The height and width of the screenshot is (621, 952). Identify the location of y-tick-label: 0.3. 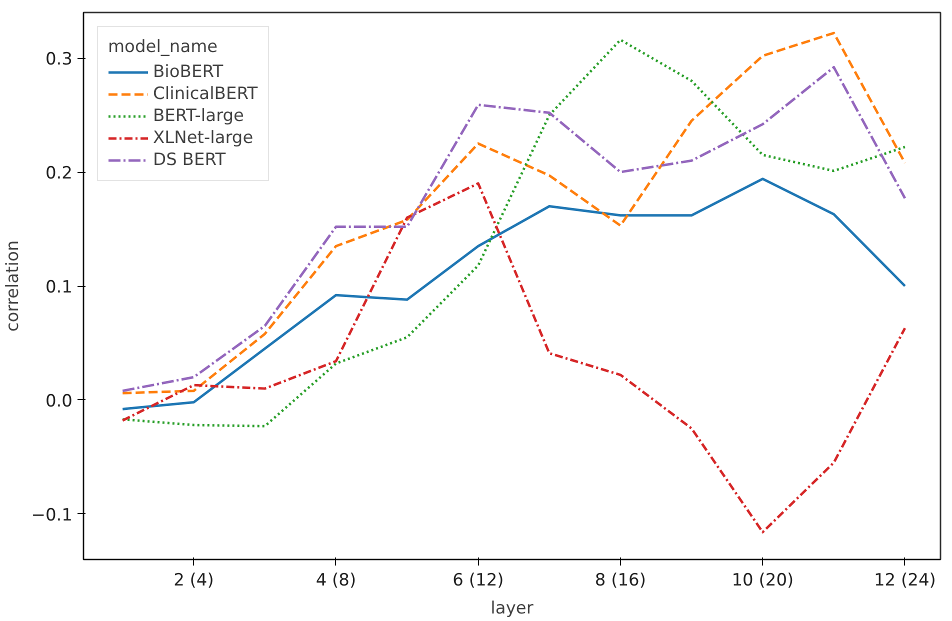
(59, 60).